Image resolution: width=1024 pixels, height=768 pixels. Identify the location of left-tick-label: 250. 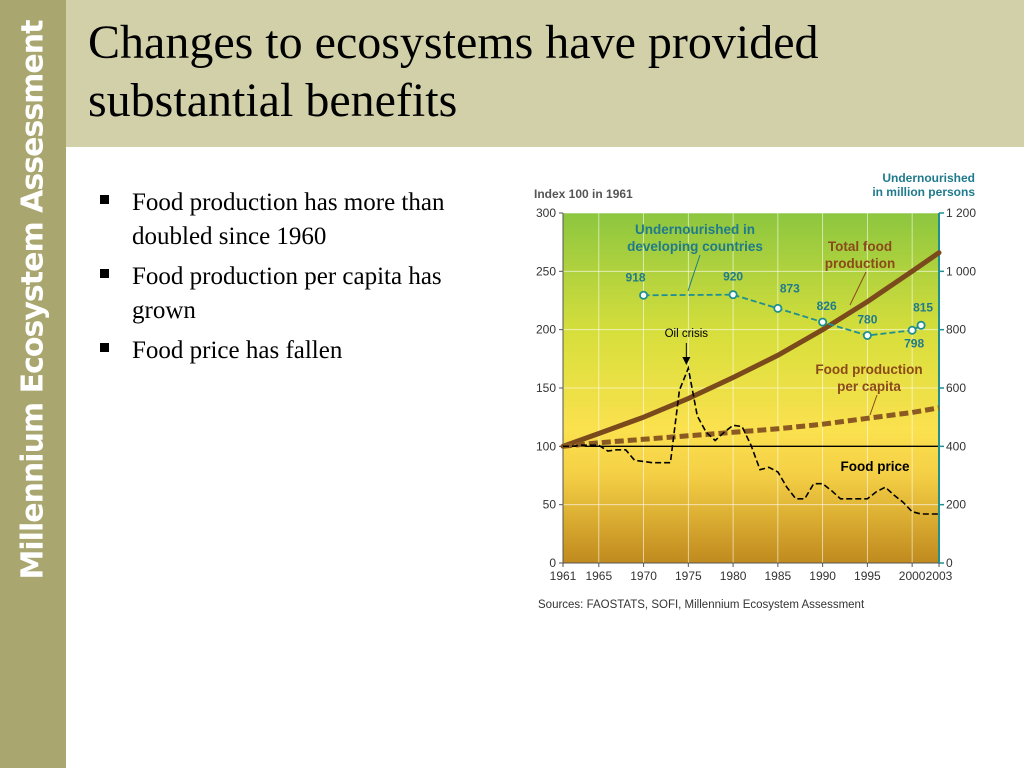
(546, 271).